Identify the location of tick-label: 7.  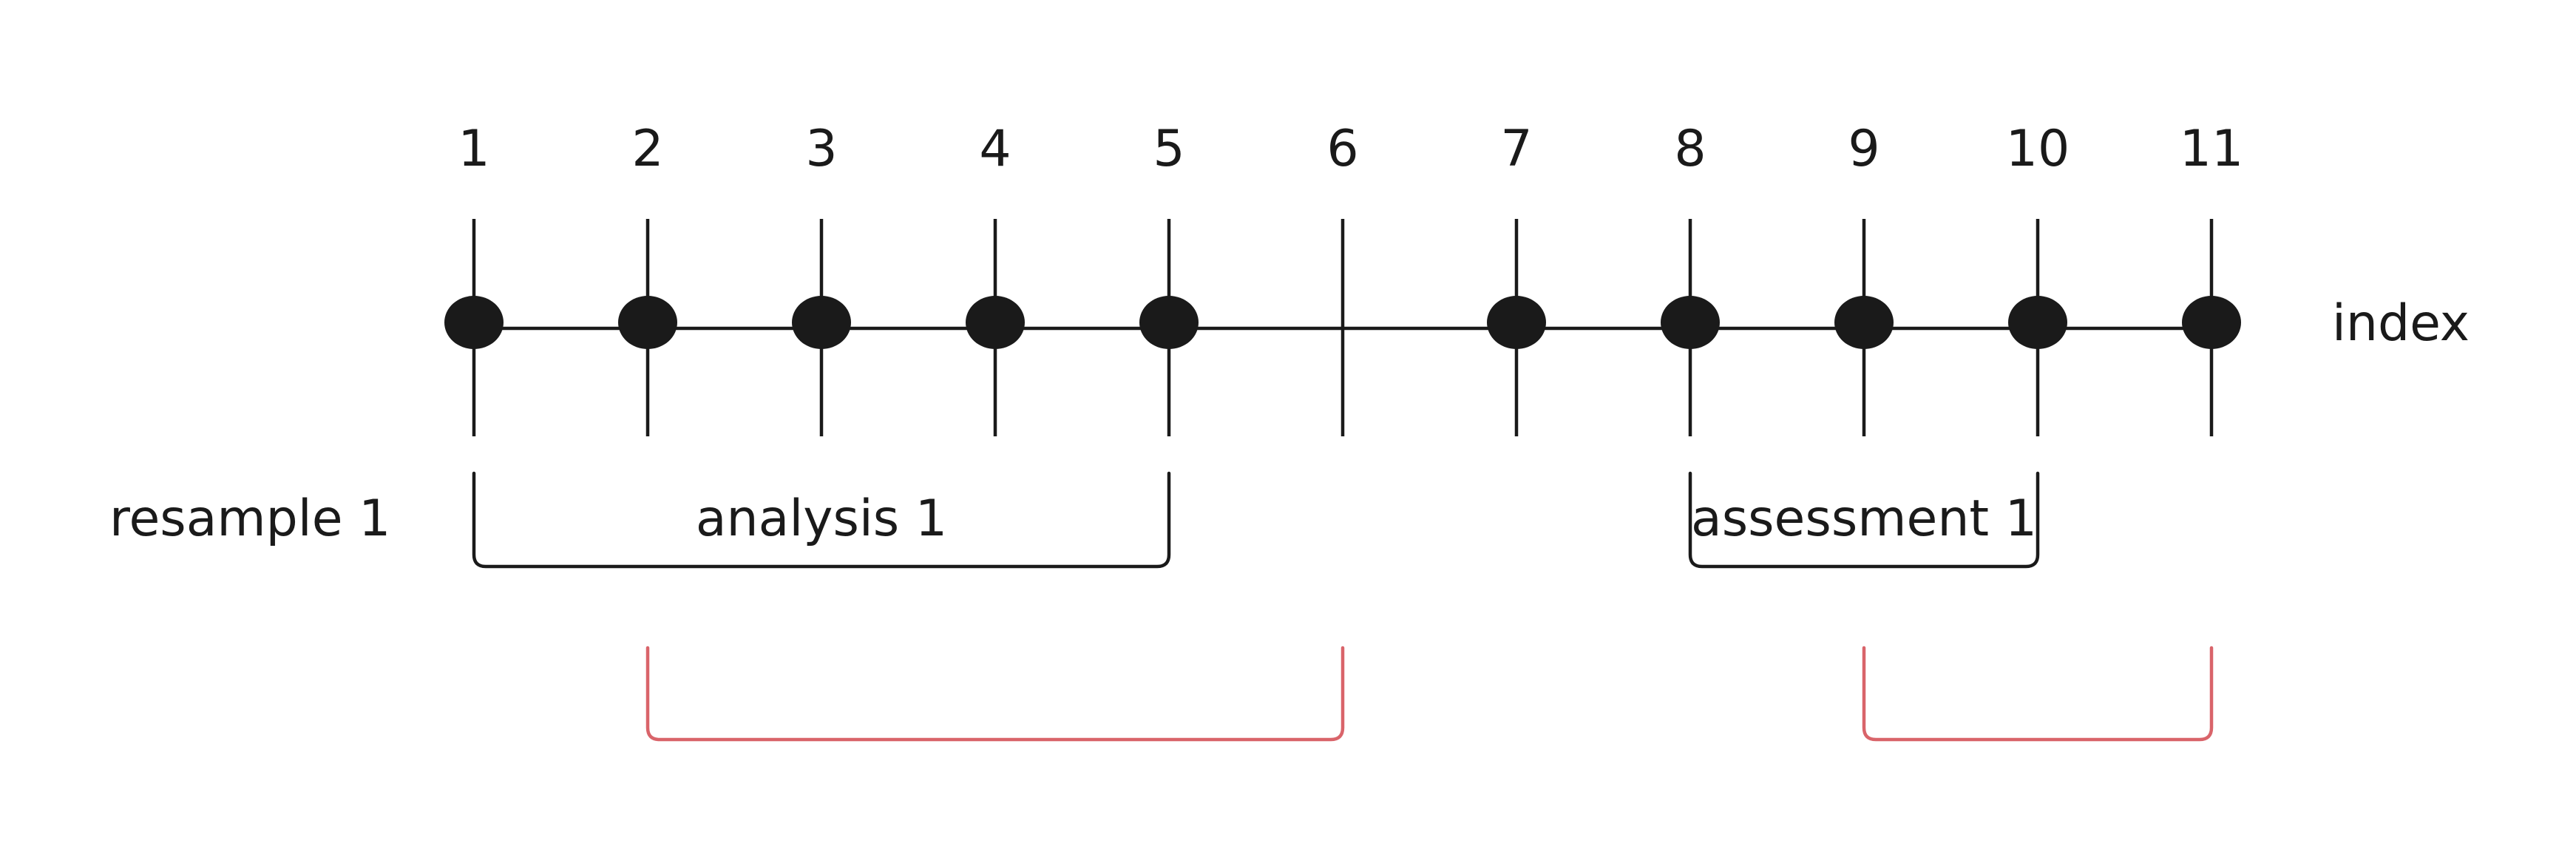
(1516, 149).